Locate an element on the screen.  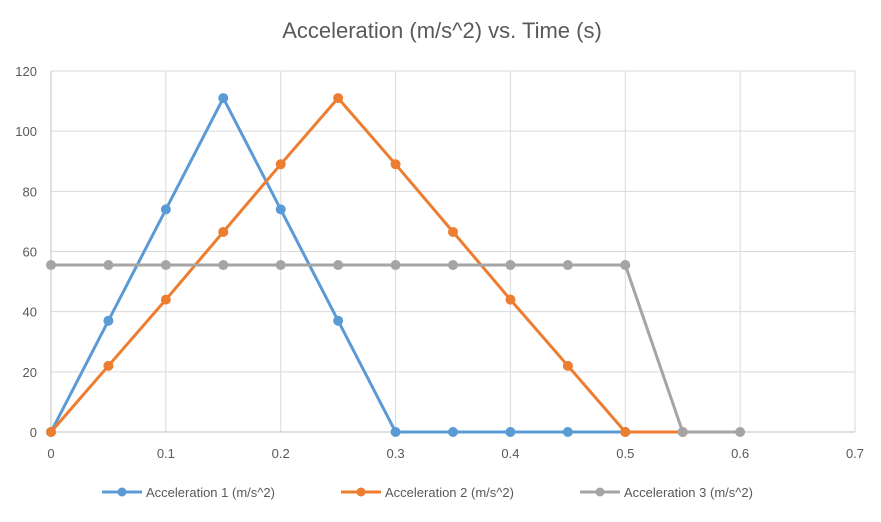
x-tick-label: 0.6 is located at coordinates (740, 453).